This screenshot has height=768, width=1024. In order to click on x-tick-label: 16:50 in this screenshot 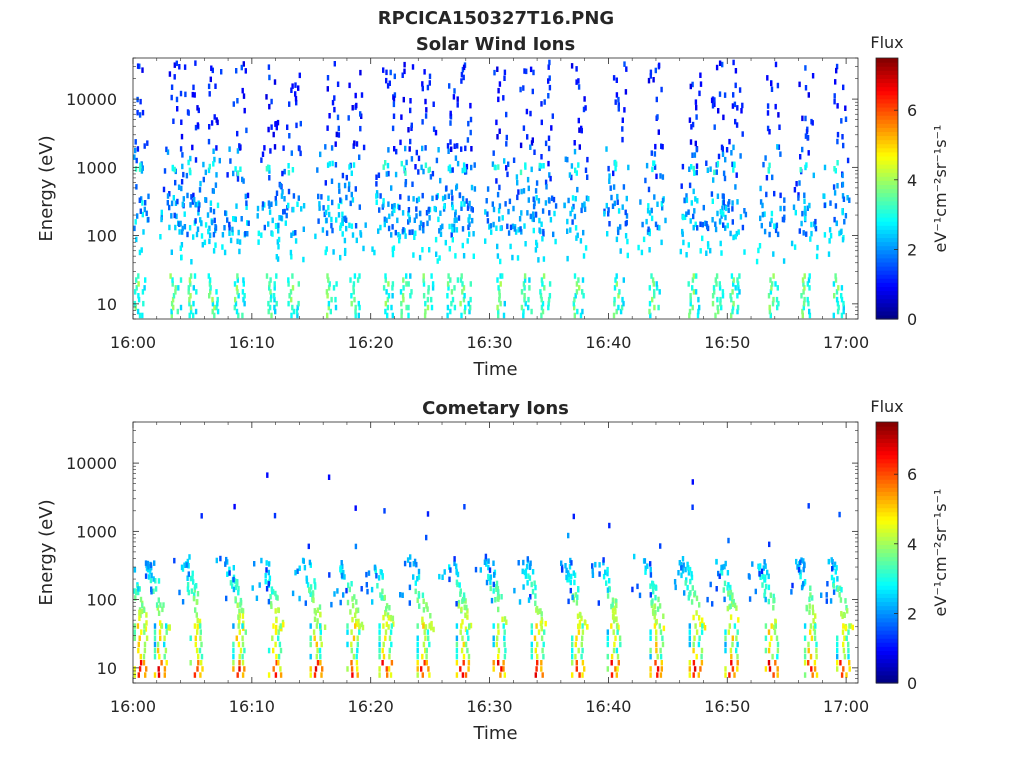, I will do `click(727, 706)`.